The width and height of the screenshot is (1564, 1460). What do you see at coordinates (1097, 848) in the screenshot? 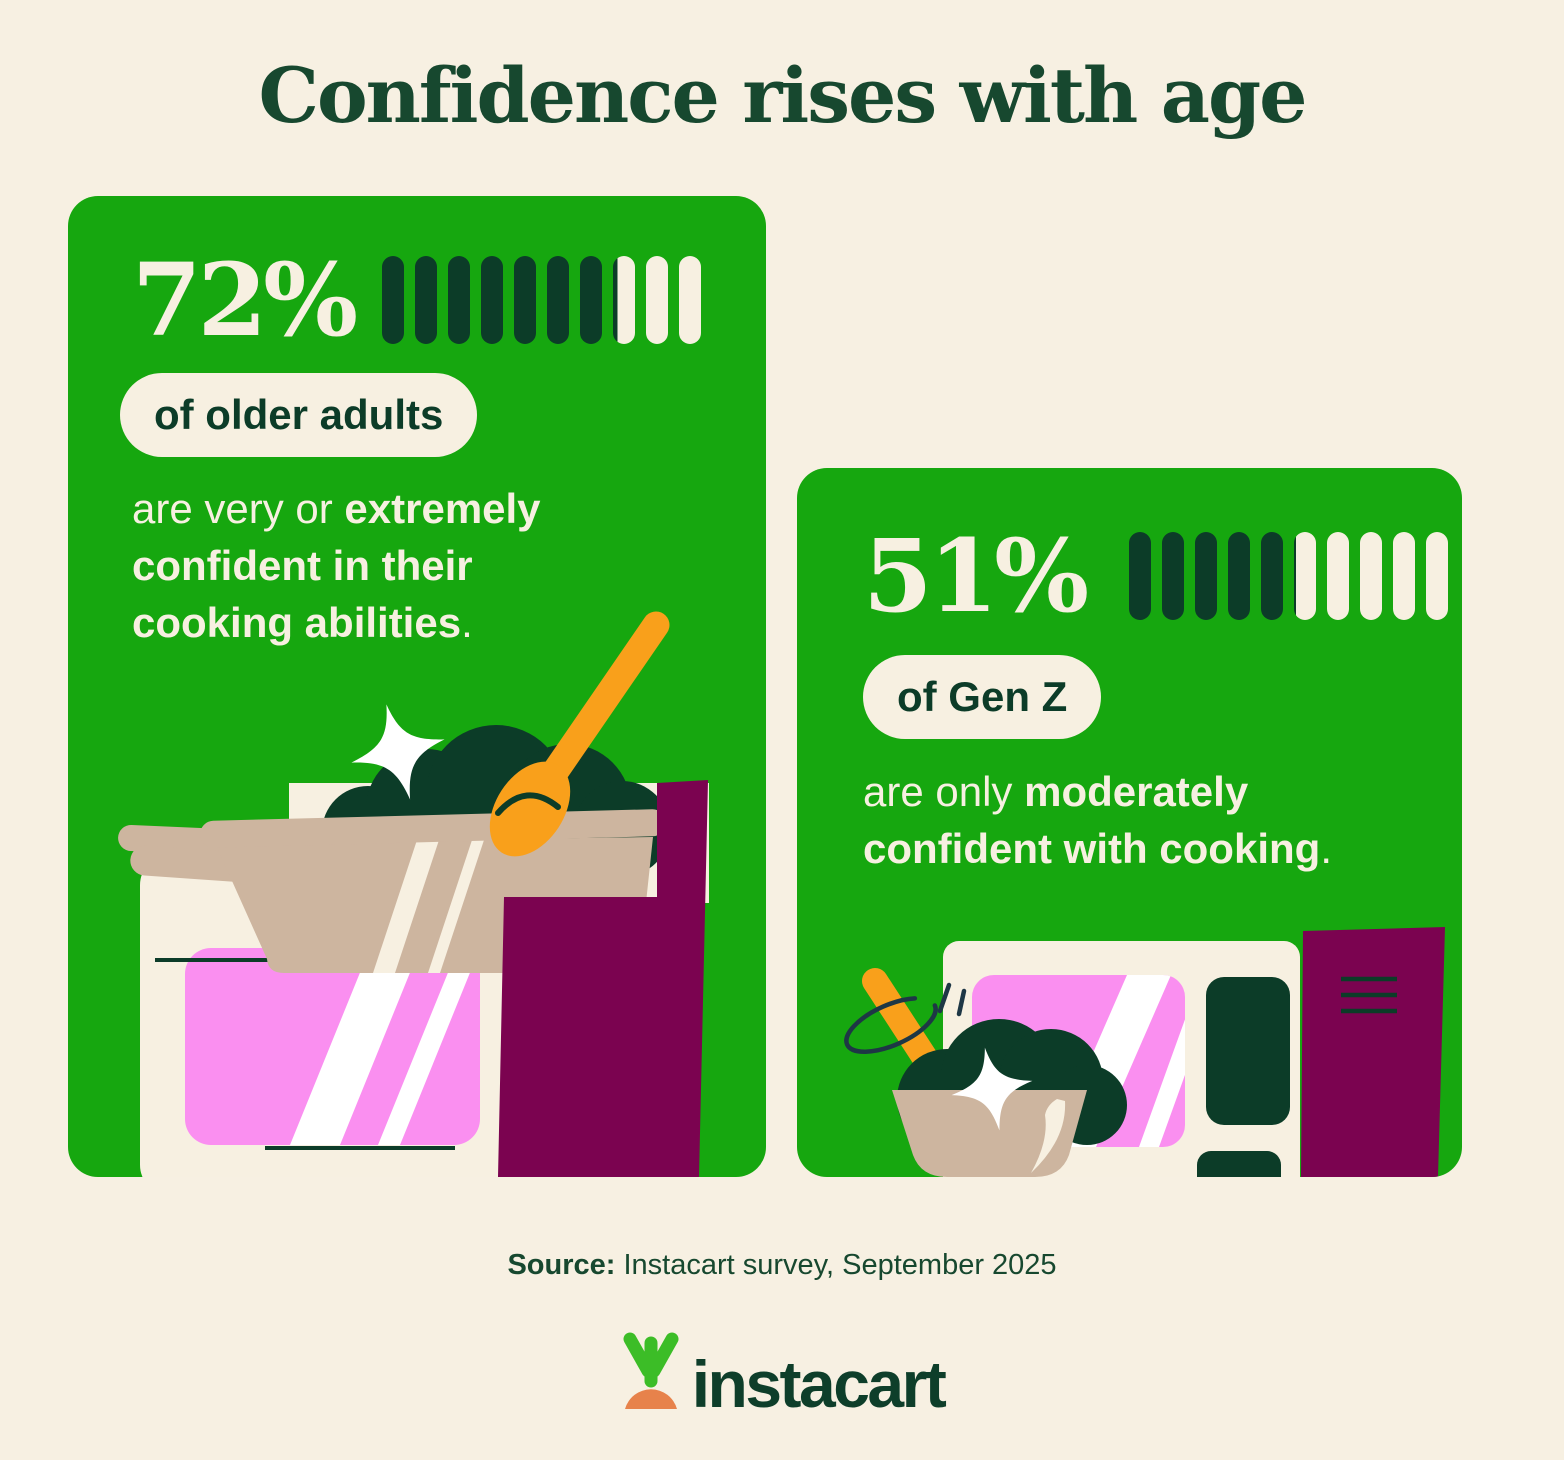
I see `stat-description-line: confident with cooking.` at bounding box center [1097, 848].